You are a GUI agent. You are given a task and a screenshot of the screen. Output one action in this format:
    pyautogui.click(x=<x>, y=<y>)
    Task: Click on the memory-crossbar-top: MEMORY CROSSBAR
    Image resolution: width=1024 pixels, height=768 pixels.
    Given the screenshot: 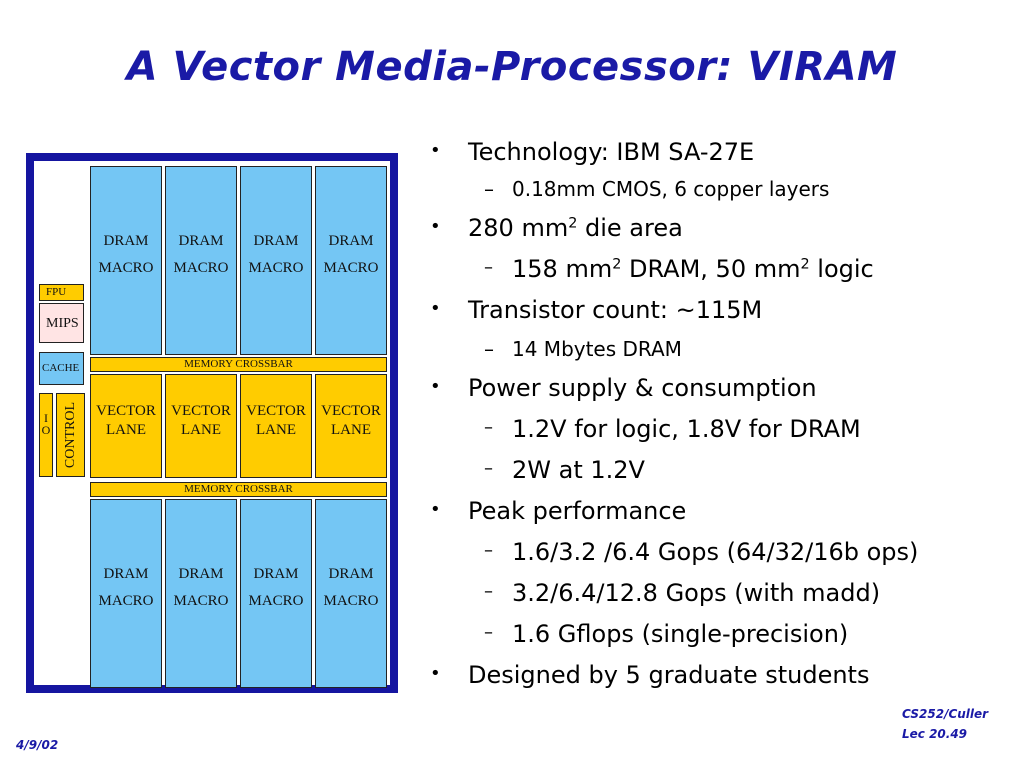 What is the action you would take?
    pyautogui.click(x=238, y=364)
    